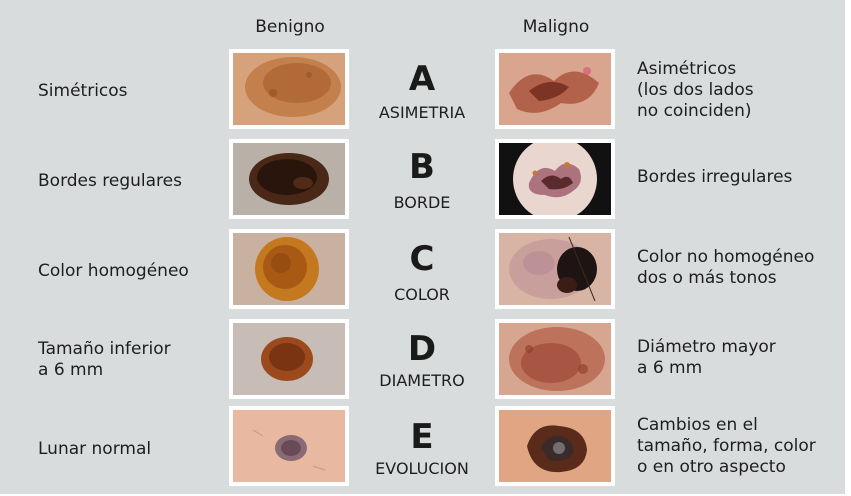  What do you see at coordinates (83, 91) in the screenshot?
I see `benign-description: Simétricos` at bounding box center [83, 91].